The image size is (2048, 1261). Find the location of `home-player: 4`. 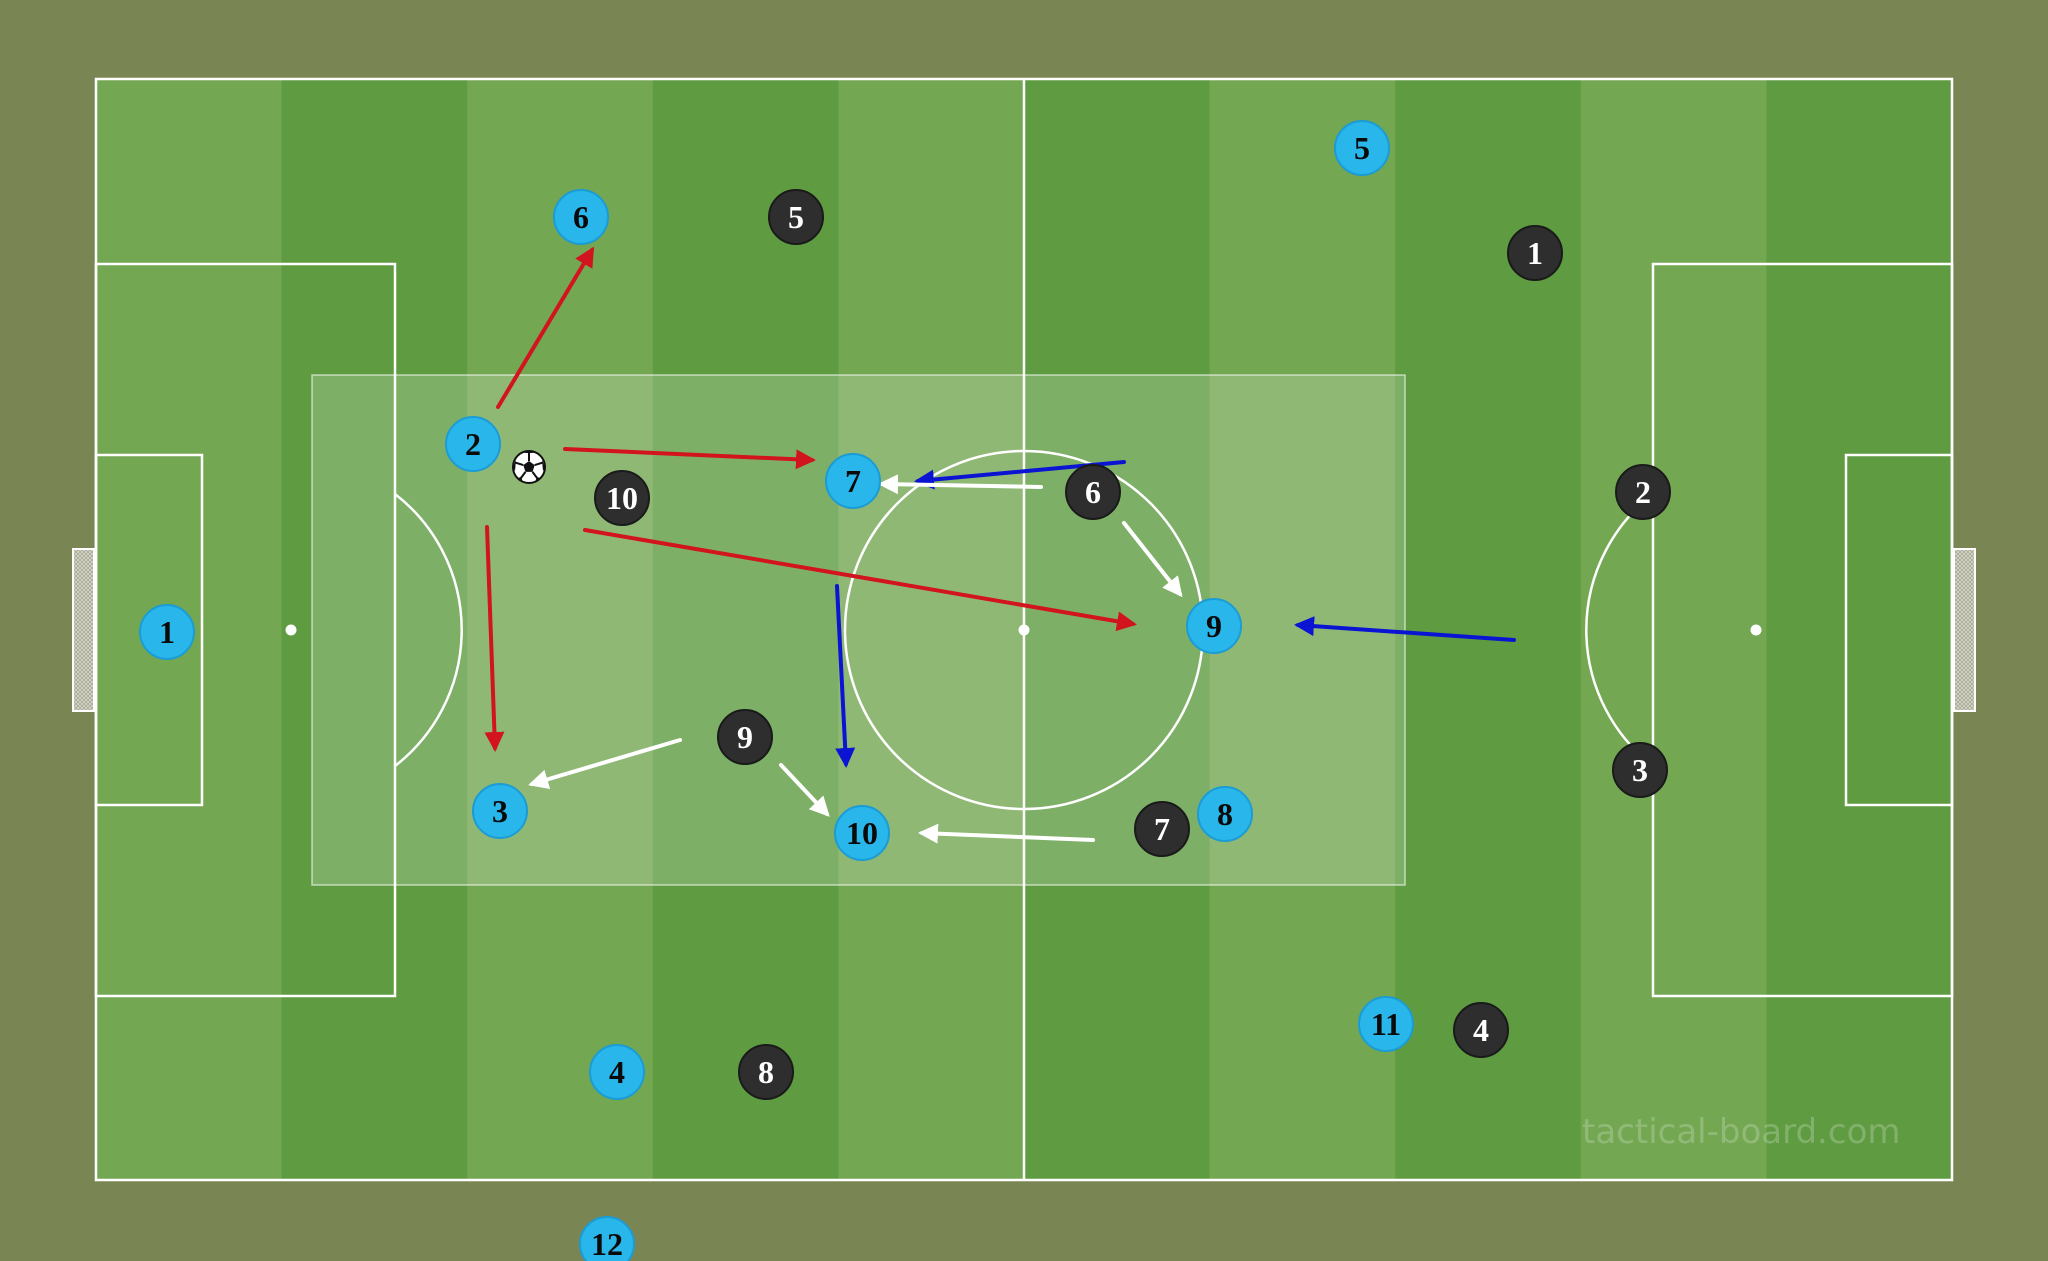

home-player: 4 is located at coordinates (617, 1072).